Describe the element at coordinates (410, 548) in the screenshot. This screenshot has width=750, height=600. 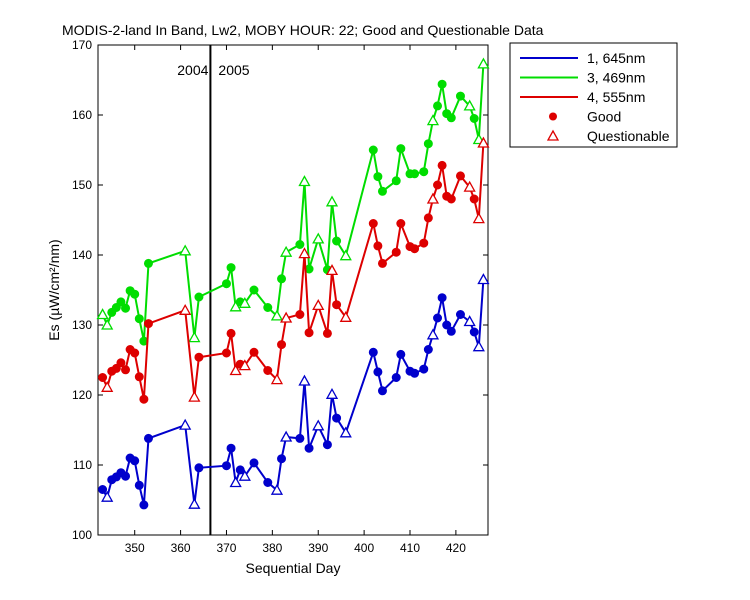
I see `x-tick-label: 410` at that location.